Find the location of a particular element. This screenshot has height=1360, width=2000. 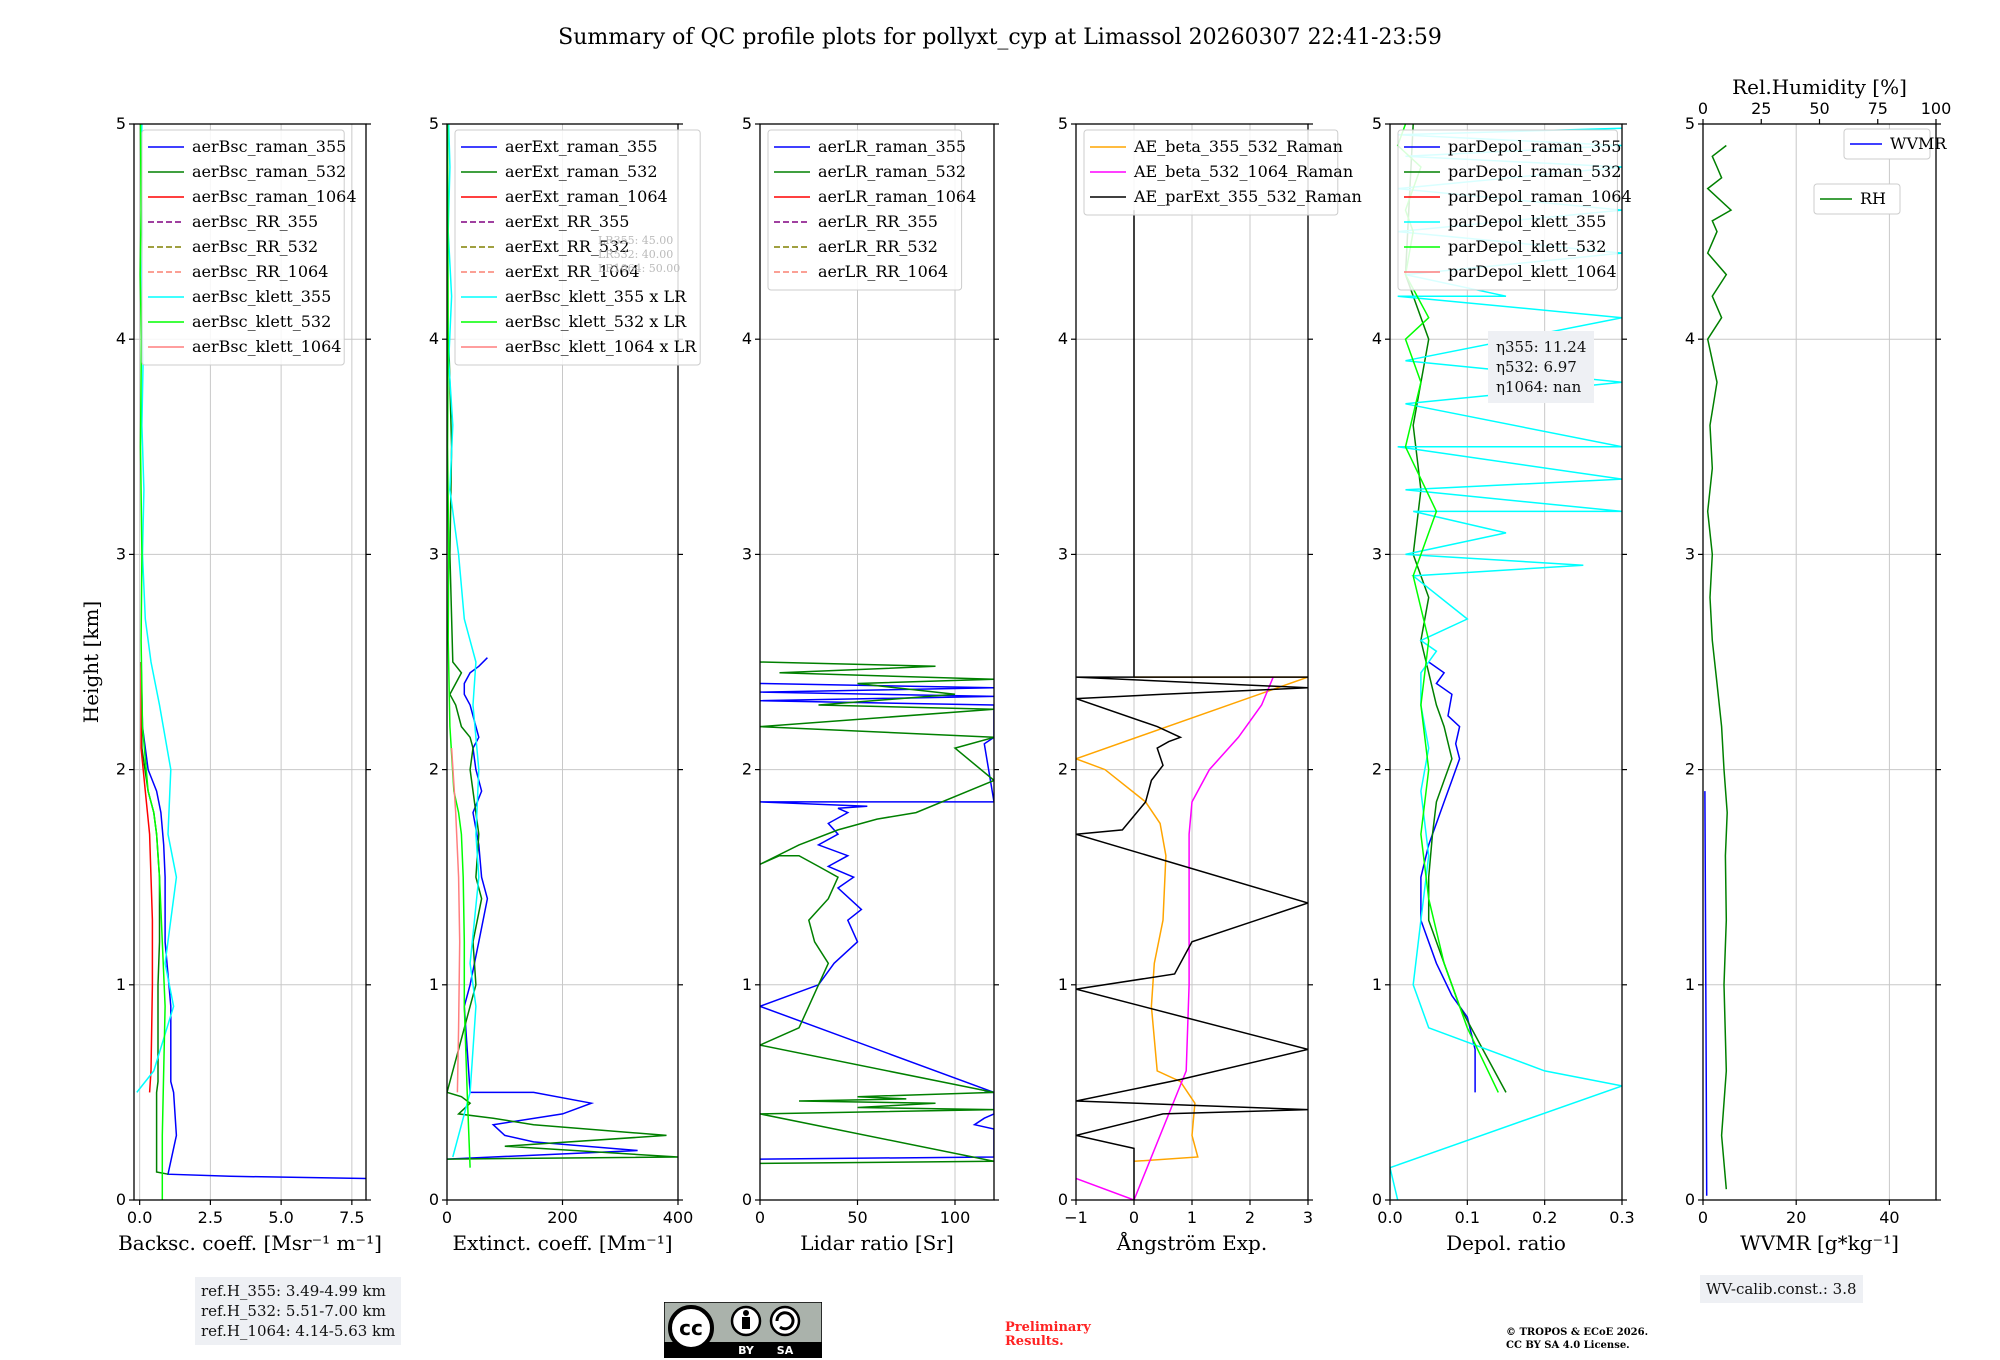

series-line-AE_beta_532_1064_Raman is located at coordinates (1175, 938).